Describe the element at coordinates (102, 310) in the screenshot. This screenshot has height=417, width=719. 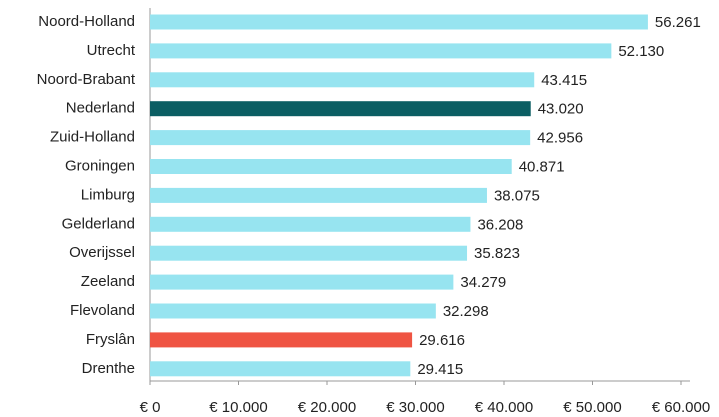
I see `y-tick-label: Flevoland` at that location.